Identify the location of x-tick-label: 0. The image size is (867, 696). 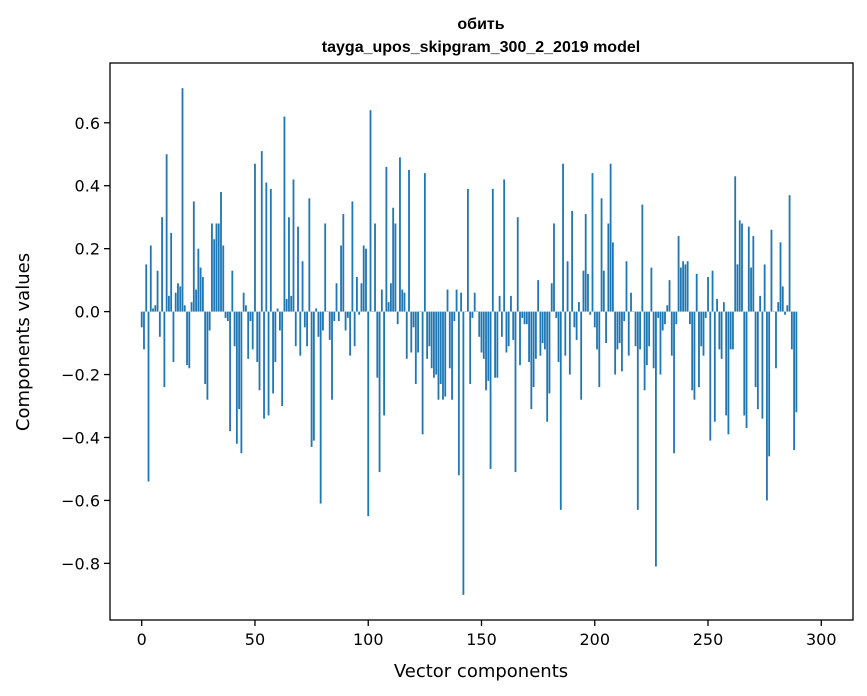
(142, 639).